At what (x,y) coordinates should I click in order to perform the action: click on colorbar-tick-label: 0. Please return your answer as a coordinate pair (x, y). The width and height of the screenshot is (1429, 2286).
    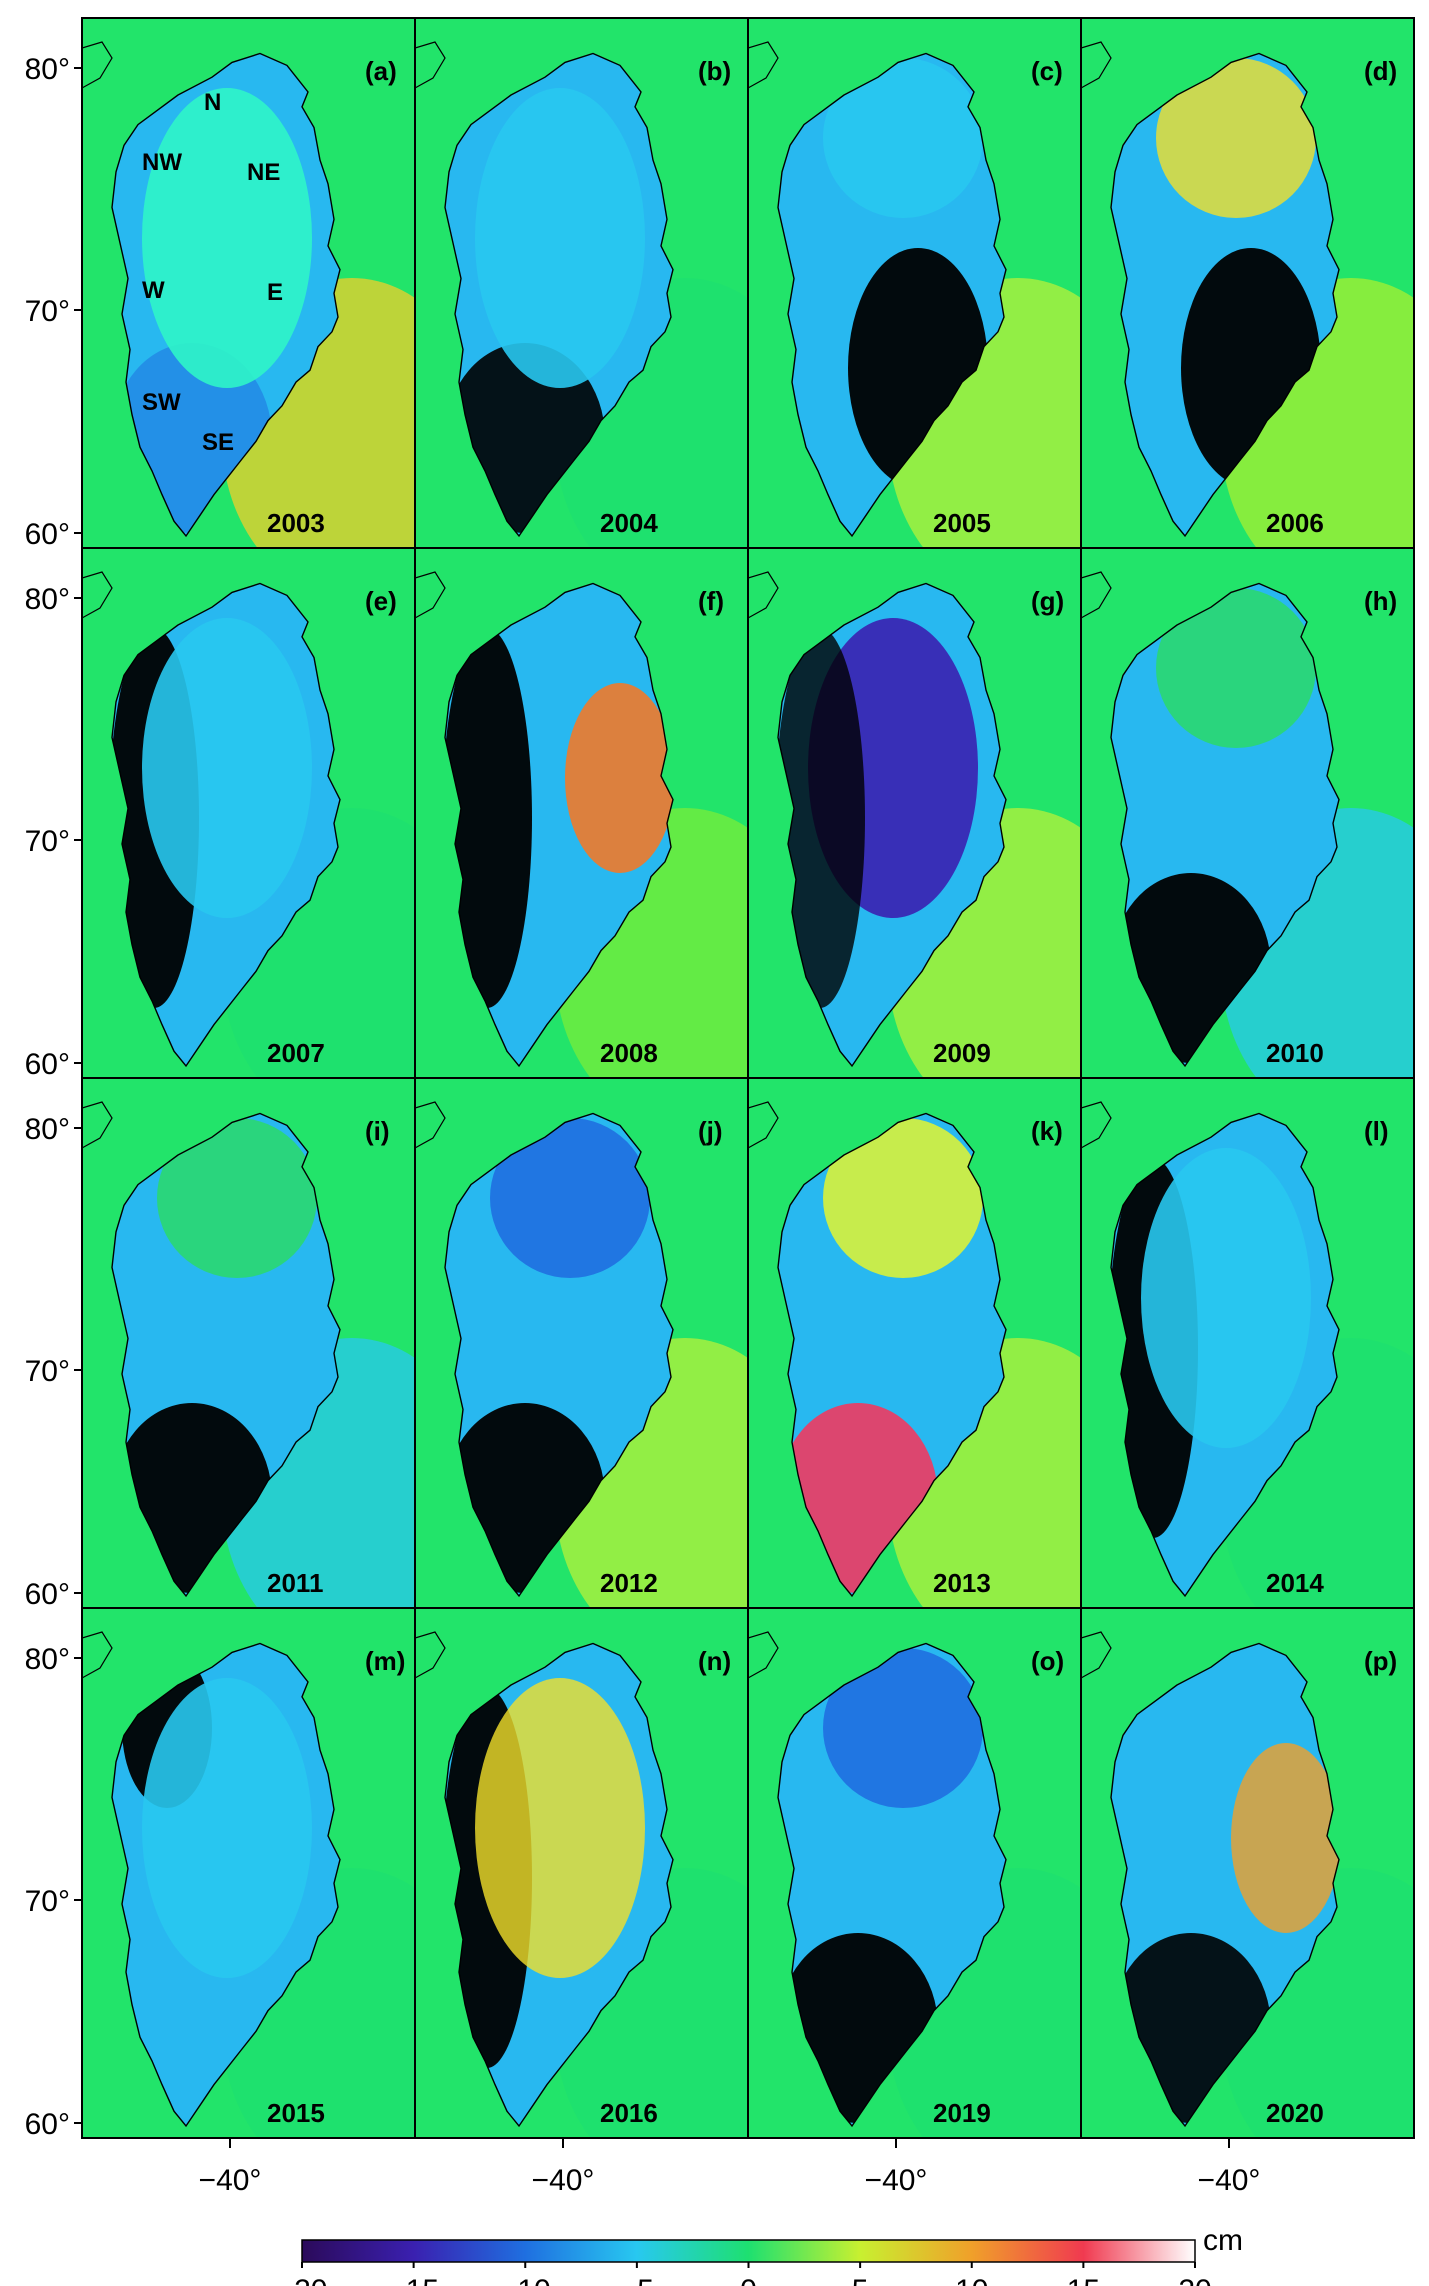
    Looking at the image, I should click on (748, 2280).